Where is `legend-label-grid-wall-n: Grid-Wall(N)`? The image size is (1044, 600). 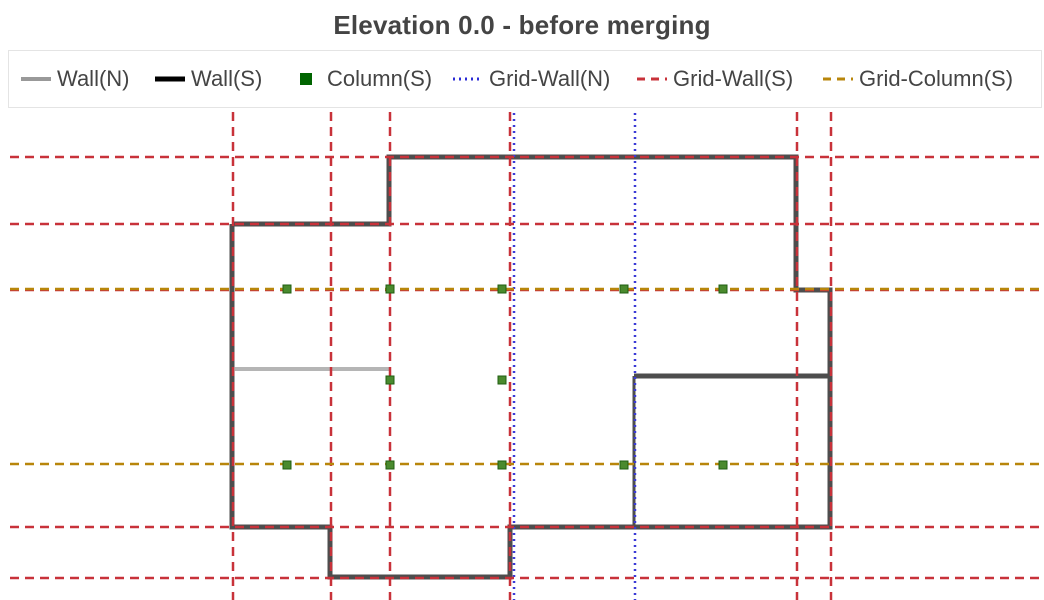
legend-label-grid-wall-n: Grid-Wall(N) is located at coordinates (550, 78).